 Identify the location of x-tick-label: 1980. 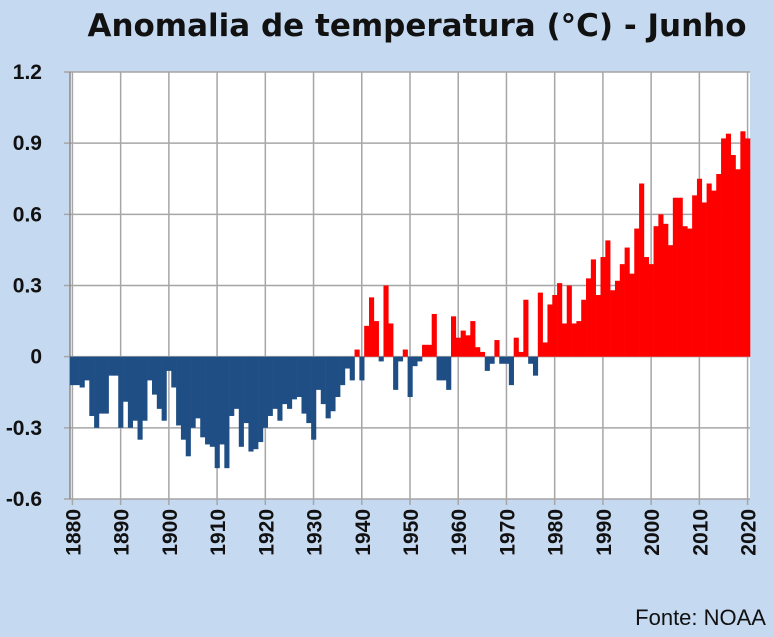
(556, 532).